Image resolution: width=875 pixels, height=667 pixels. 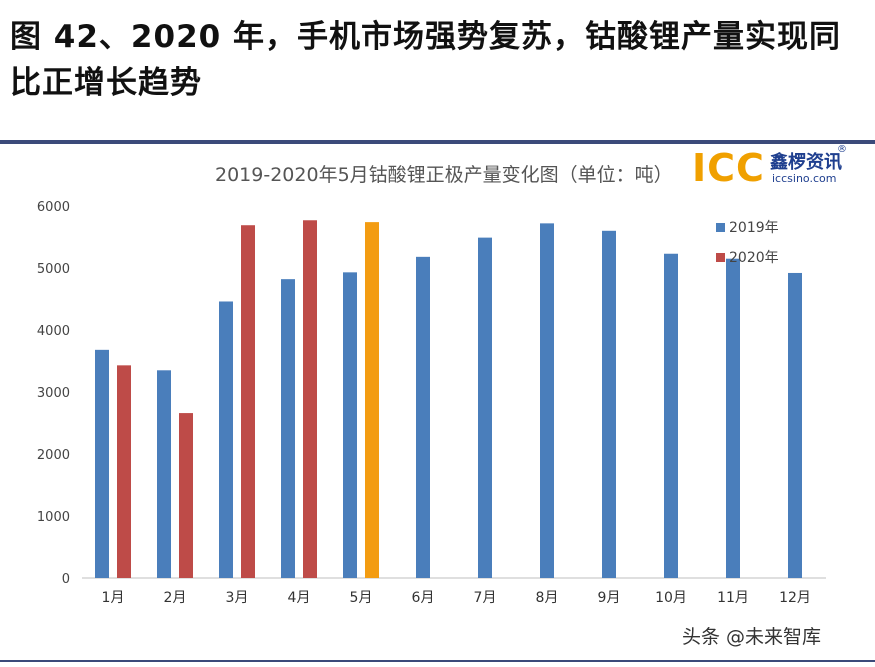 What do you see at coordinates (53, 269) in the screenshot?
I see `y-tick-label: 5000` at bounding box center [53, 269].